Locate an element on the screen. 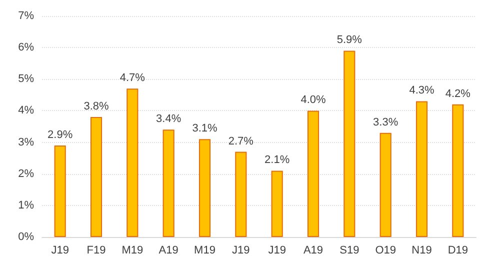 This screenshot has height=273, width=486. data-label: 3.3% is located at coordinates (385, 122).